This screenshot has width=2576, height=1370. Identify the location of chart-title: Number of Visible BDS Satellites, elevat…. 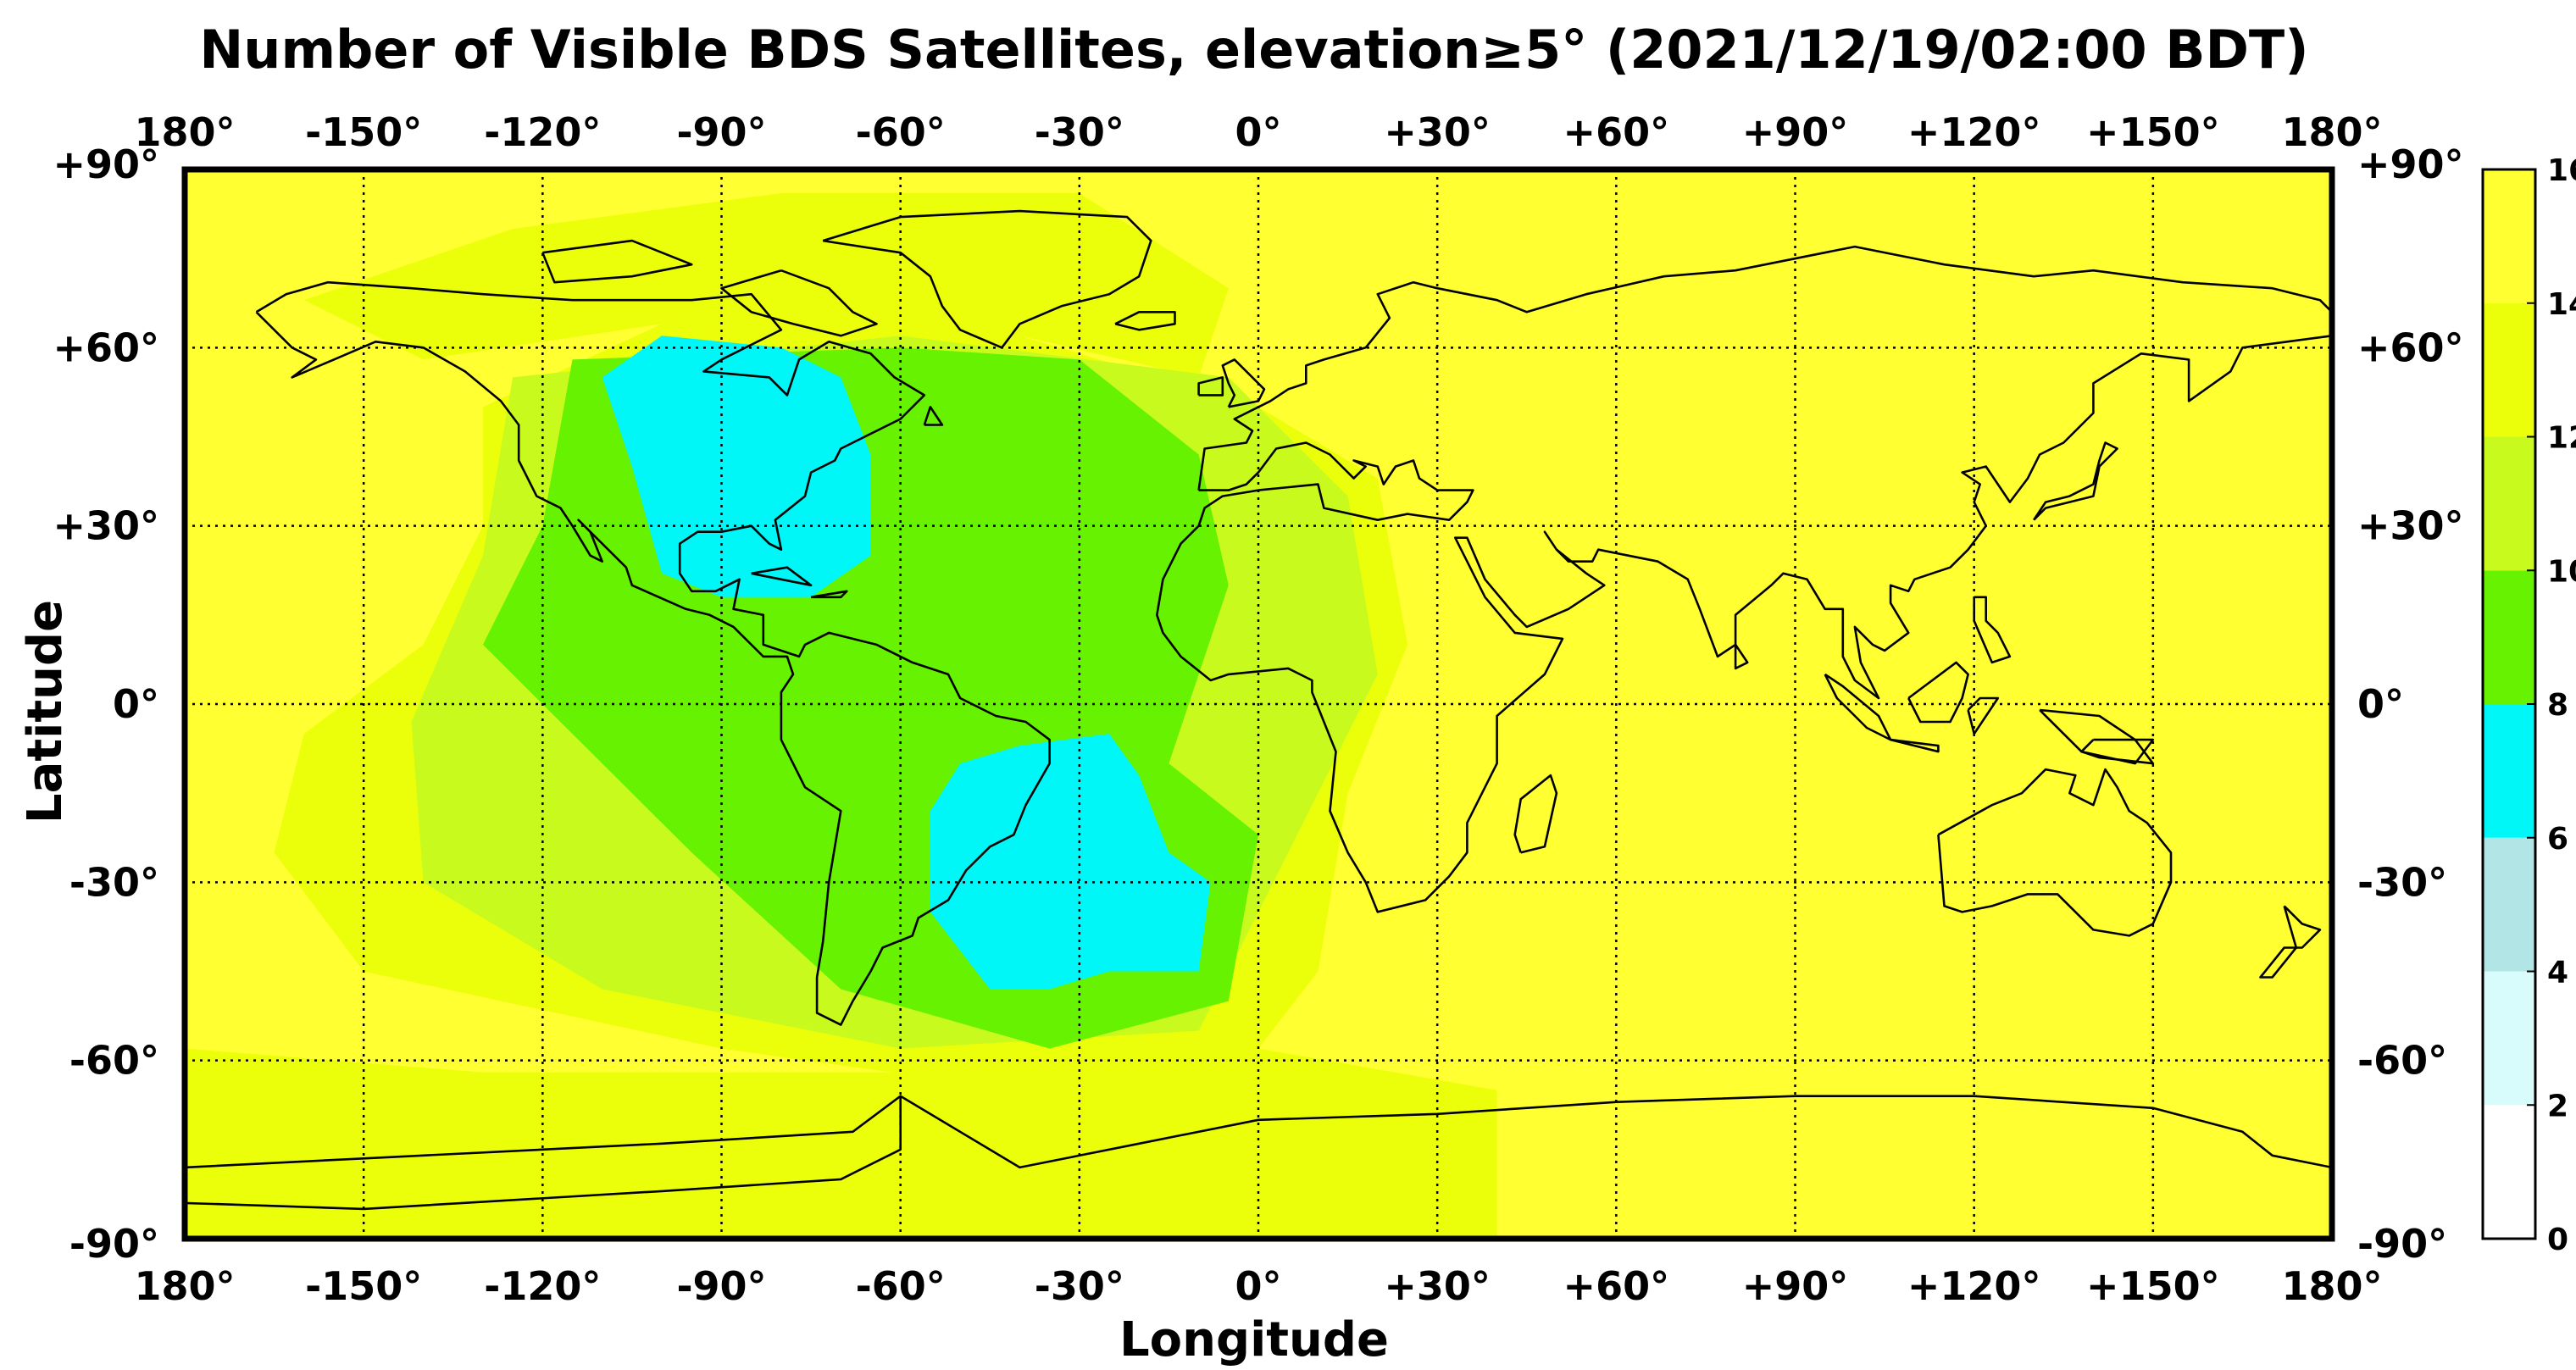
(1253, 50).